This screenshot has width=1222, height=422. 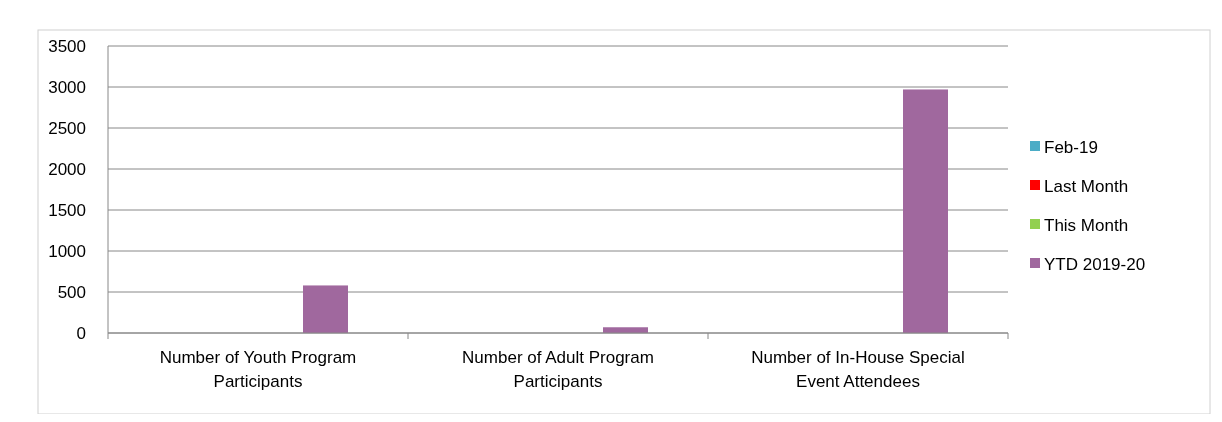 I want to click on y-tick-label: 2500, so click(x=67, y=128).